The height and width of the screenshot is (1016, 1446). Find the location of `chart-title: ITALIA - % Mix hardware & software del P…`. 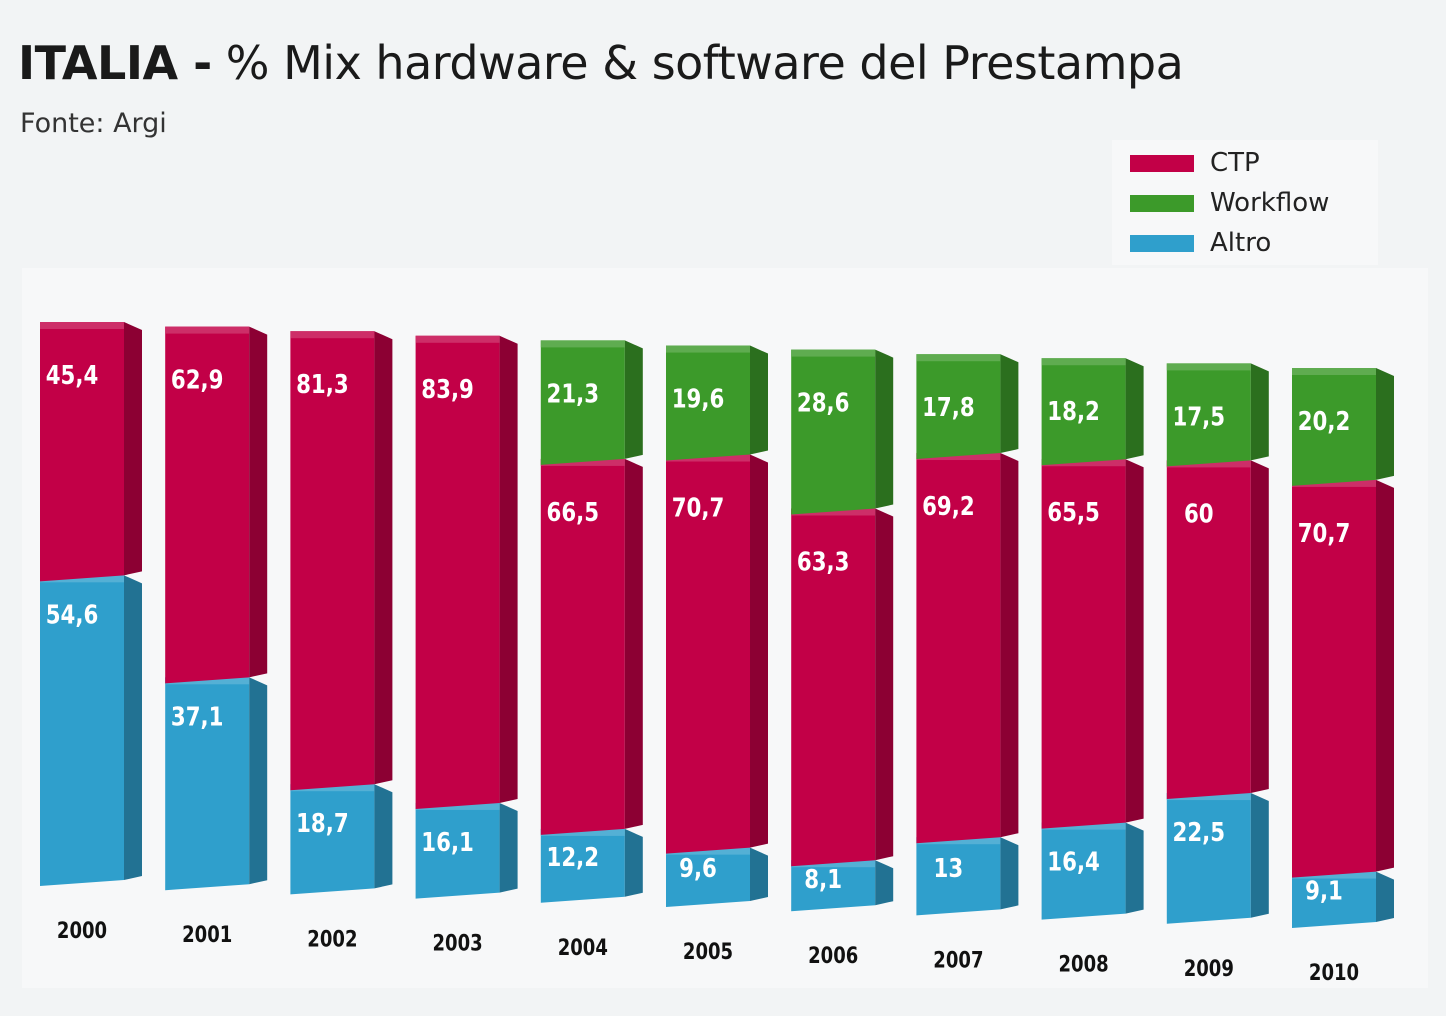

chart-title: ITALIA - % Mix hardware & software del P… is located at coordinates (601, 63).